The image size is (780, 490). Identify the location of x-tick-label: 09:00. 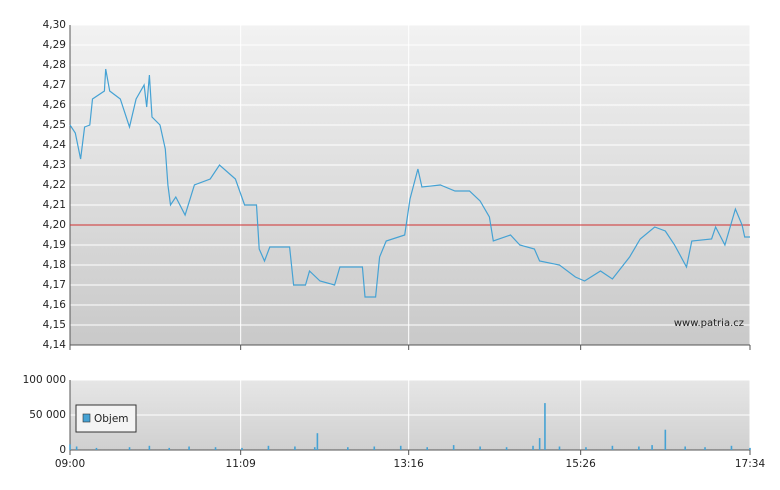
(70, 464).